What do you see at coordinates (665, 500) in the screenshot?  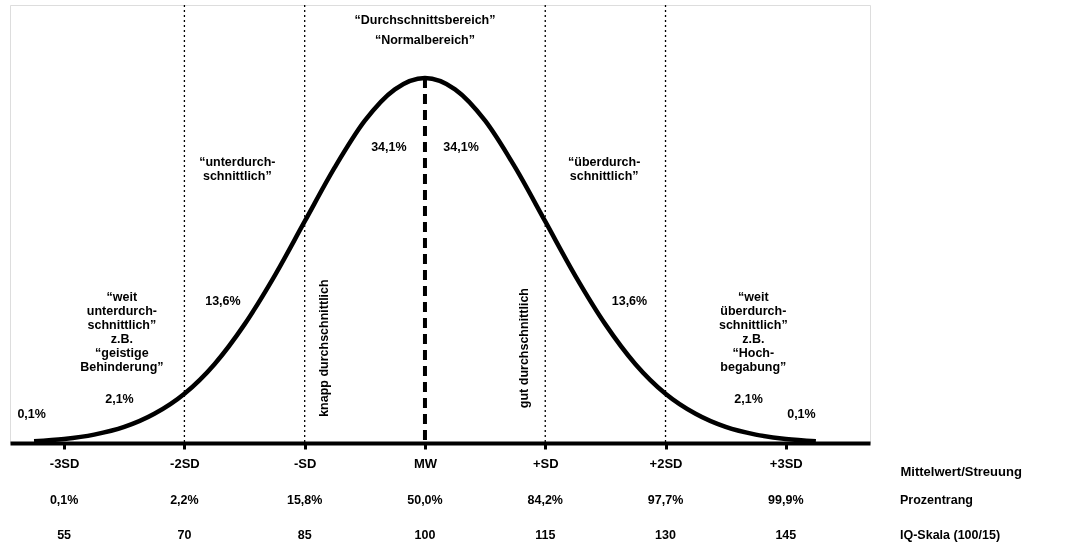 I see `text: 97,7%` at bounding box center [665, 500].